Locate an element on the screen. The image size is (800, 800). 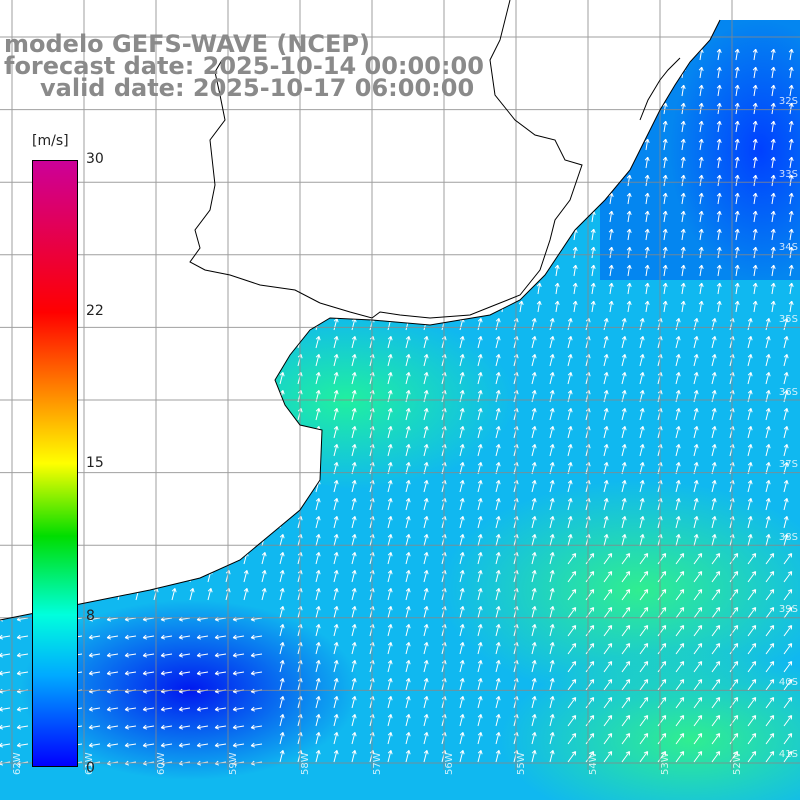
lon-label: 54W is located at coordinates (593, 763).